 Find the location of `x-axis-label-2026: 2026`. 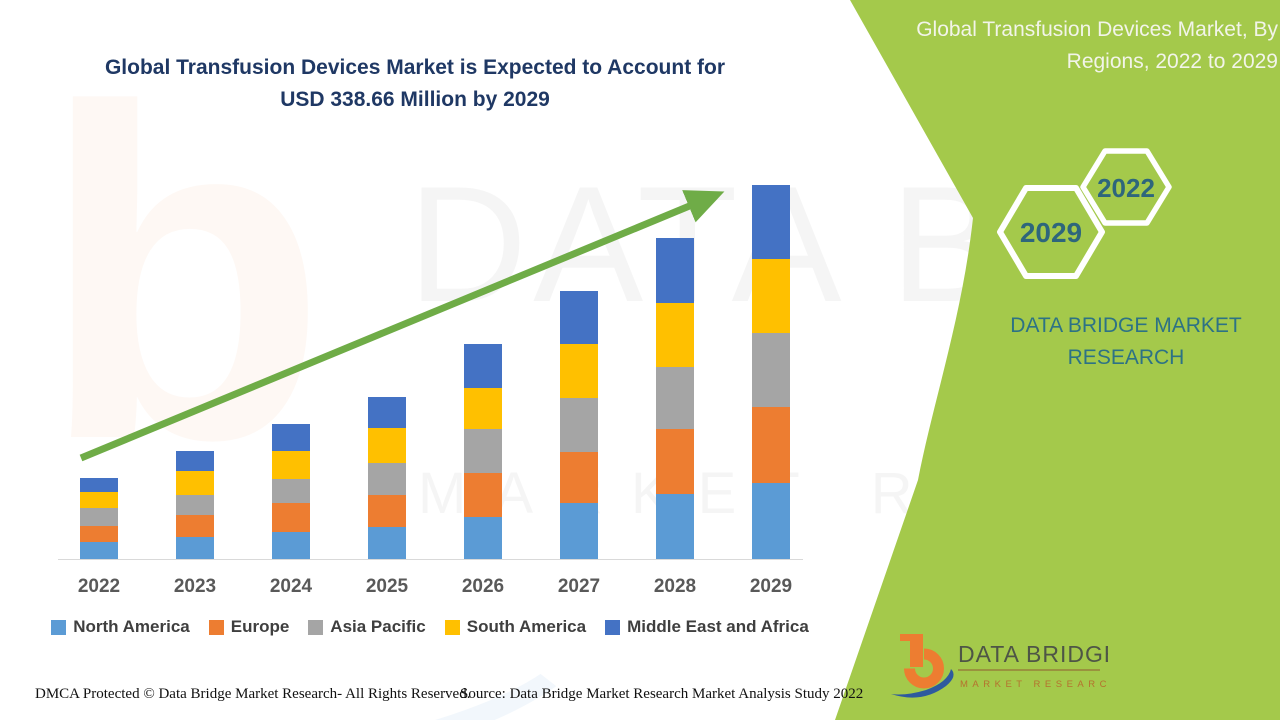

x-axis-label-2026: 2026 is located at coordinates (483, 586).